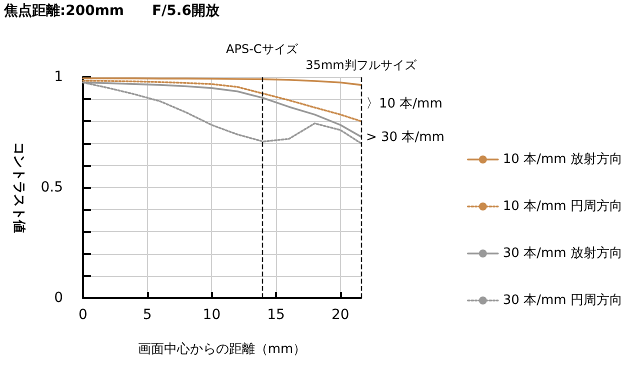  Describe the element at coordinates (276, 315) in the screenshot. I see `x-tick-label: 15` at that location.